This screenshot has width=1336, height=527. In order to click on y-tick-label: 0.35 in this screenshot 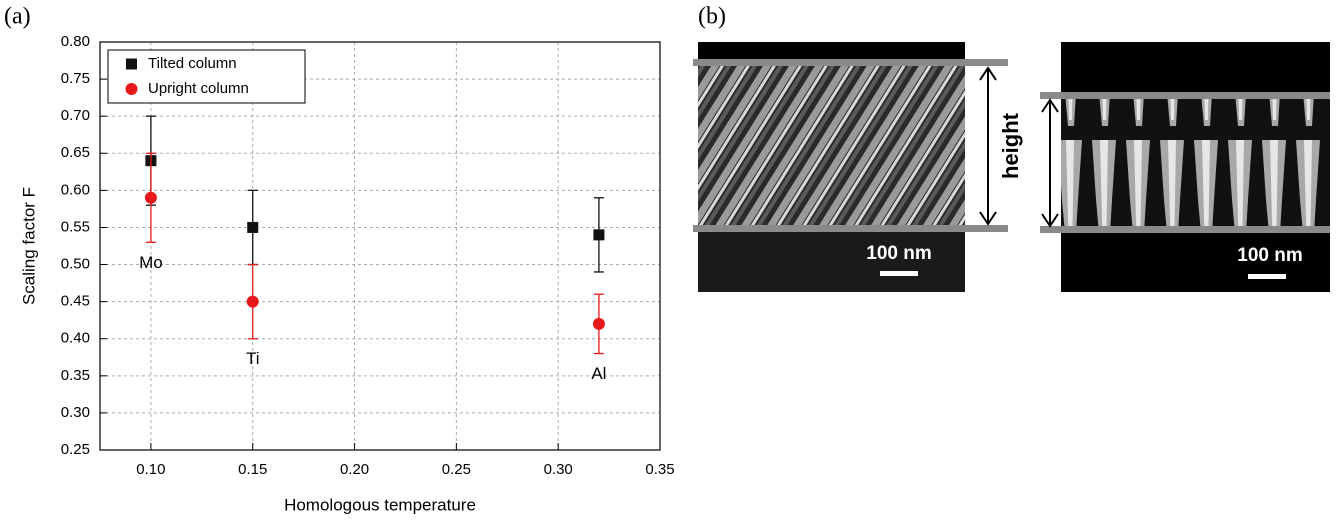, I will do `click(75, 375)`.